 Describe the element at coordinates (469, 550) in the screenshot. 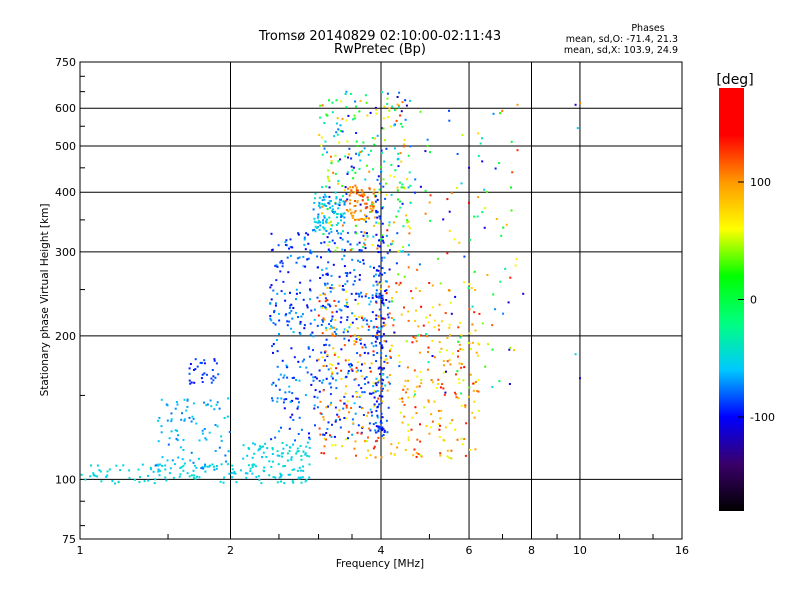

I see `x-tick-label: 6` at that location.